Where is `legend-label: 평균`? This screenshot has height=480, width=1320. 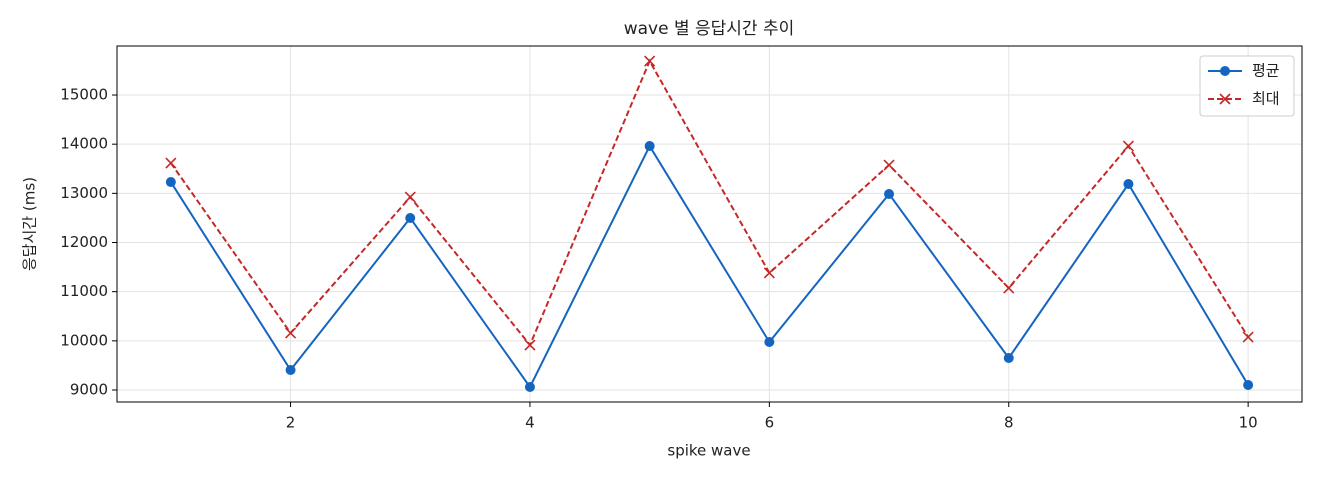 legend-label: 평균 is located at coordinates (1266, 71).